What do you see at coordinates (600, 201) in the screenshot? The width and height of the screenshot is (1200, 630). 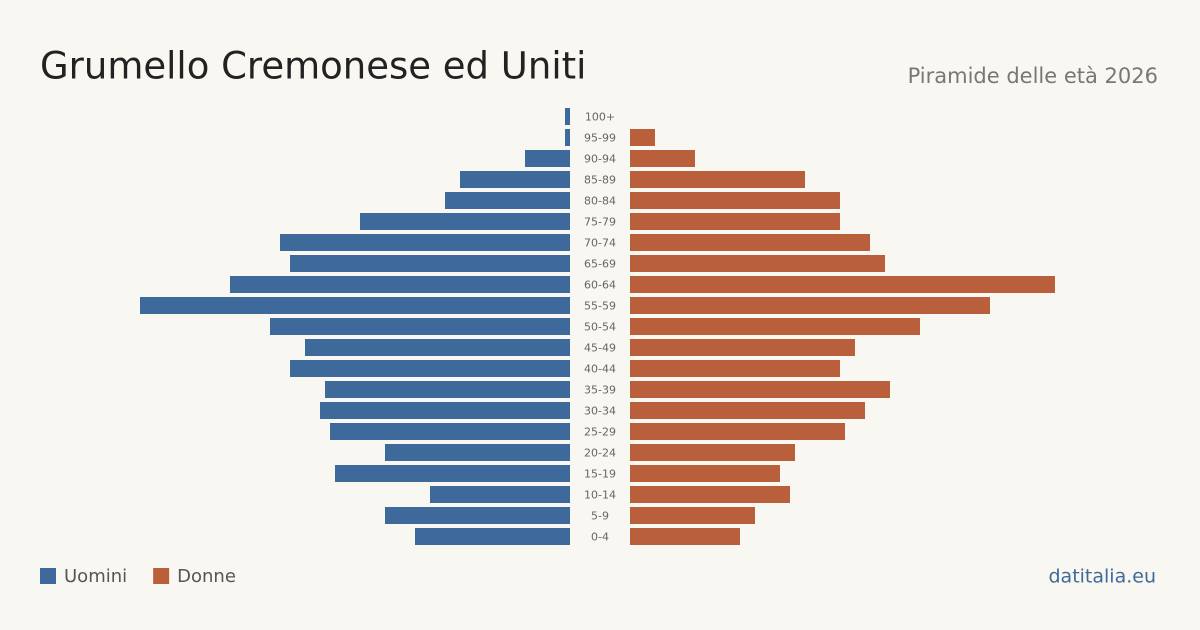 I see `age-label: 80-84` at bounding box center [600, 201].